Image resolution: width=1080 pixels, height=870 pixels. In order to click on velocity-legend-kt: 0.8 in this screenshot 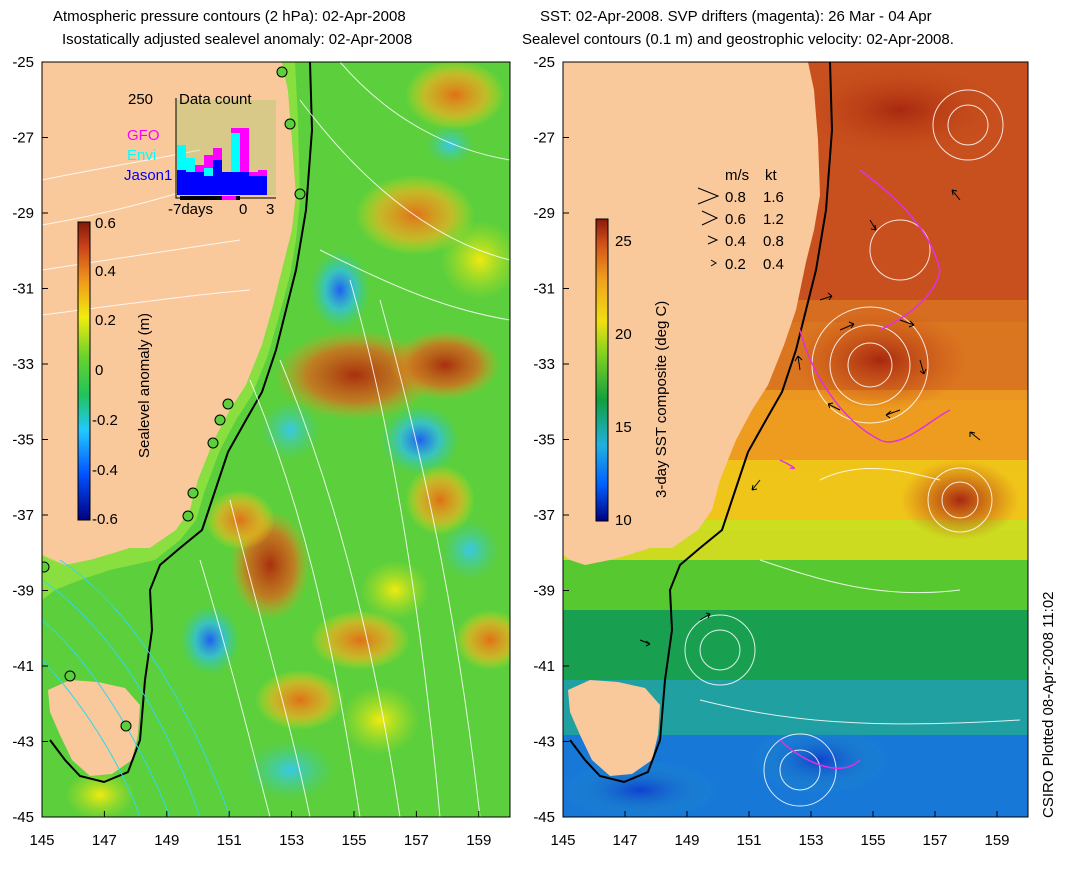, I will do `click(773, 241)`.